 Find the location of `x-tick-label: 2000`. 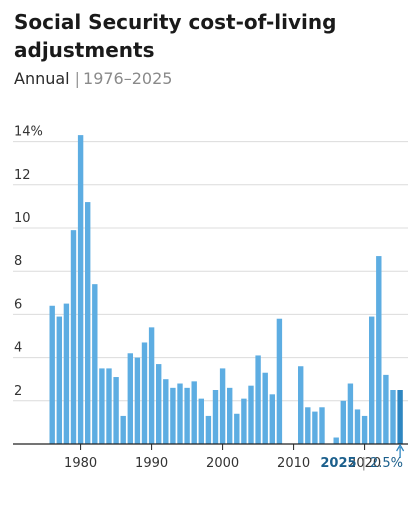

x-tick-label: 2000 is located at coordinates (222, 463).